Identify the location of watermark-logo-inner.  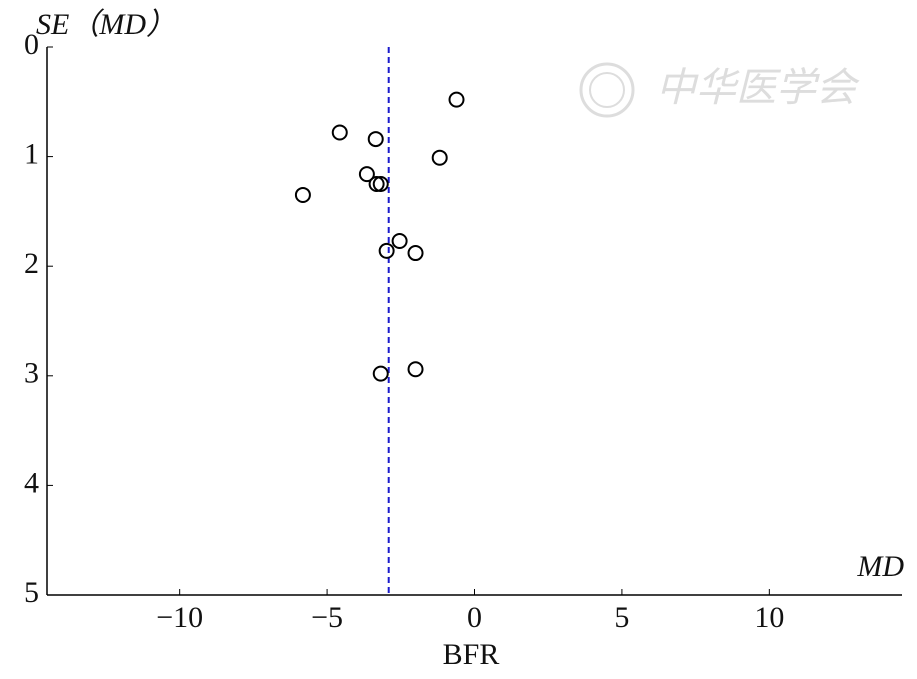
(607, 90).